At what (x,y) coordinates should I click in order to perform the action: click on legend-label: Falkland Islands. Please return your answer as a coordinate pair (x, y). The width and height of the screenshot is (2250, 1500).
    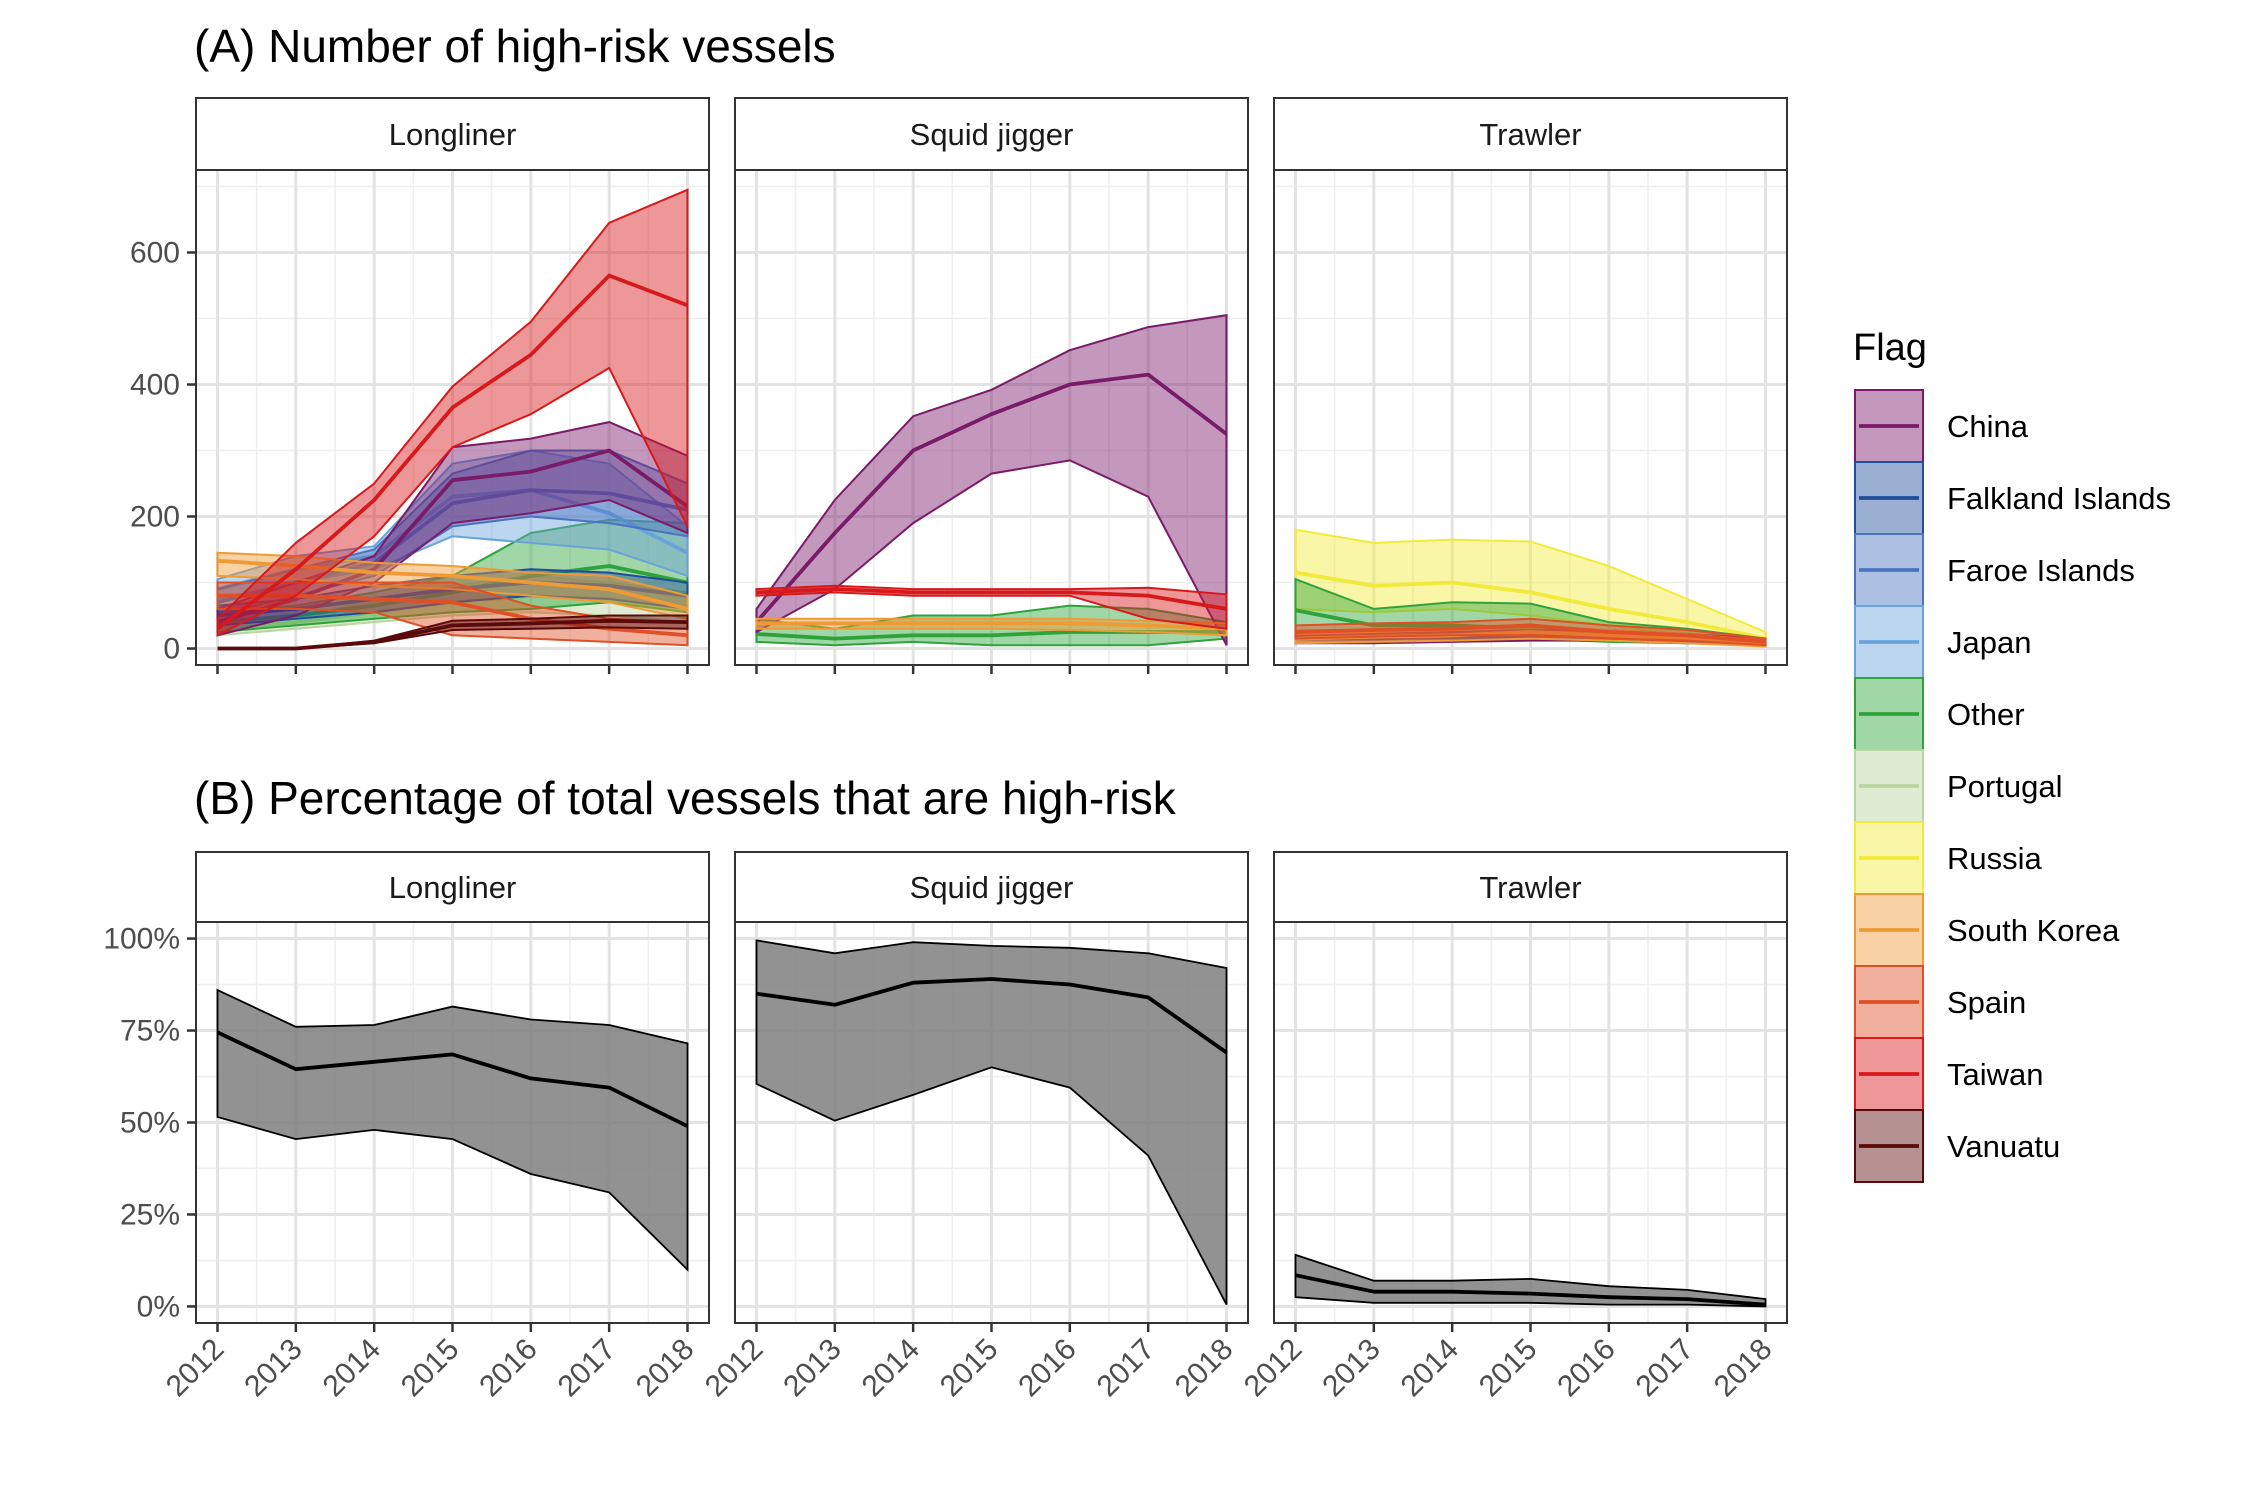
    Looking at the image, I should click on (2059, 498).